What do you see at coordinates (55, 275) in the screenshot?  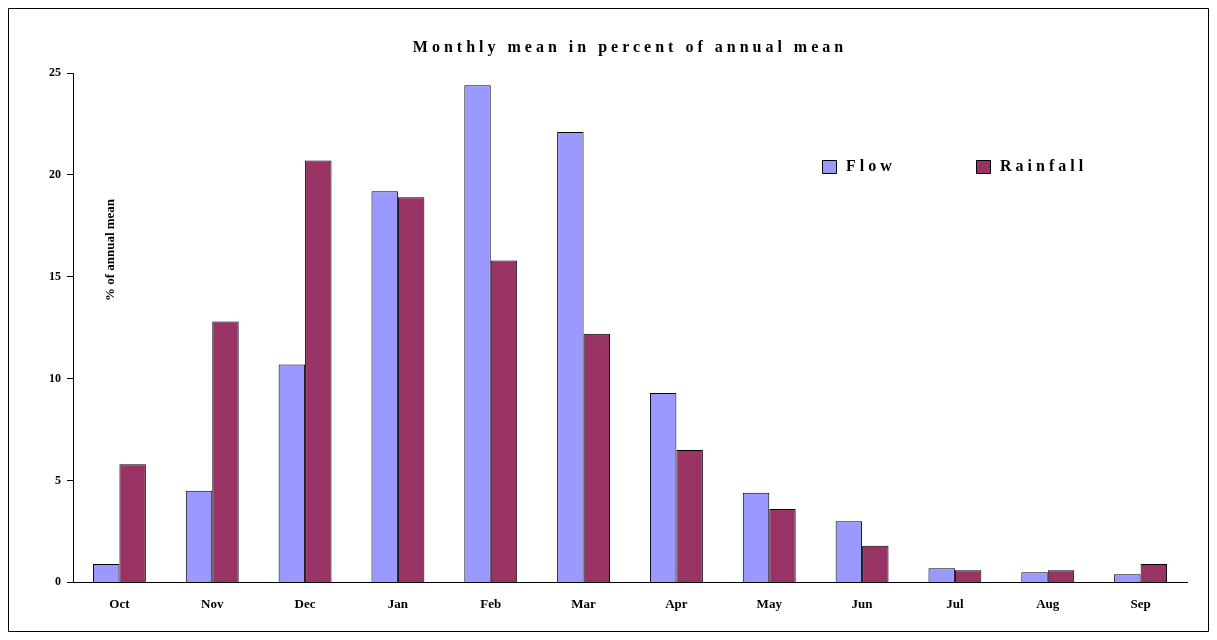 I see `y-tick-label: 15` at bounding box center [55, 275].